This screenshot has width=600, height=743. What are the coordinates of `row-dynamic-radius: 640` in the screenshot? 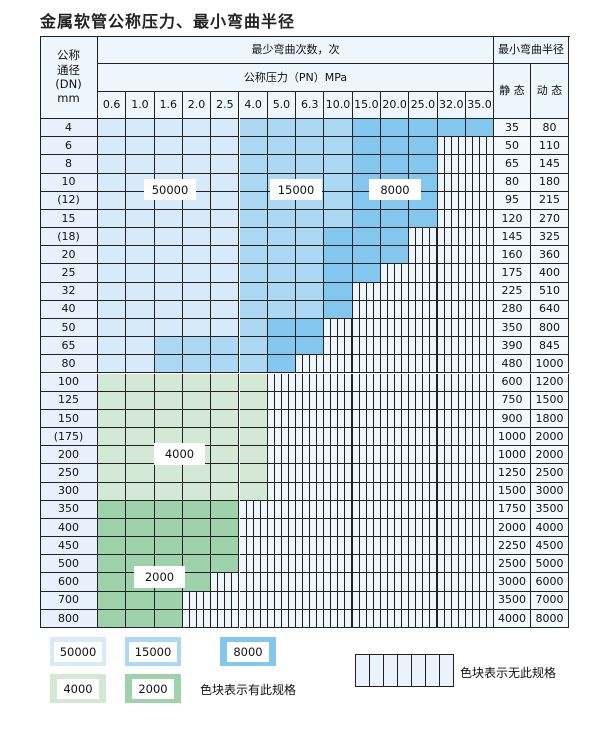 It's located at (550, 309).